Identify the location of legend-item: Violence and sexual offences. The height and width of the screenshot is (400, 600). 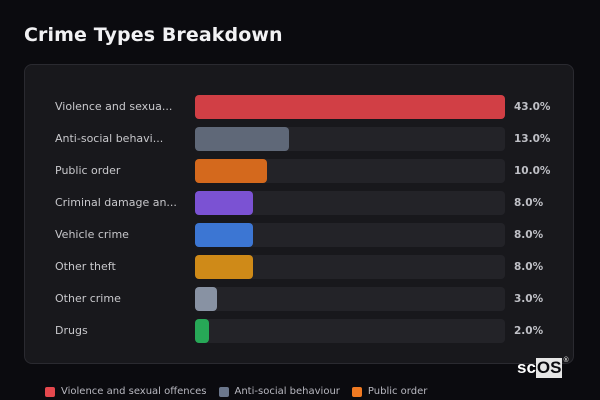
(126, 391).